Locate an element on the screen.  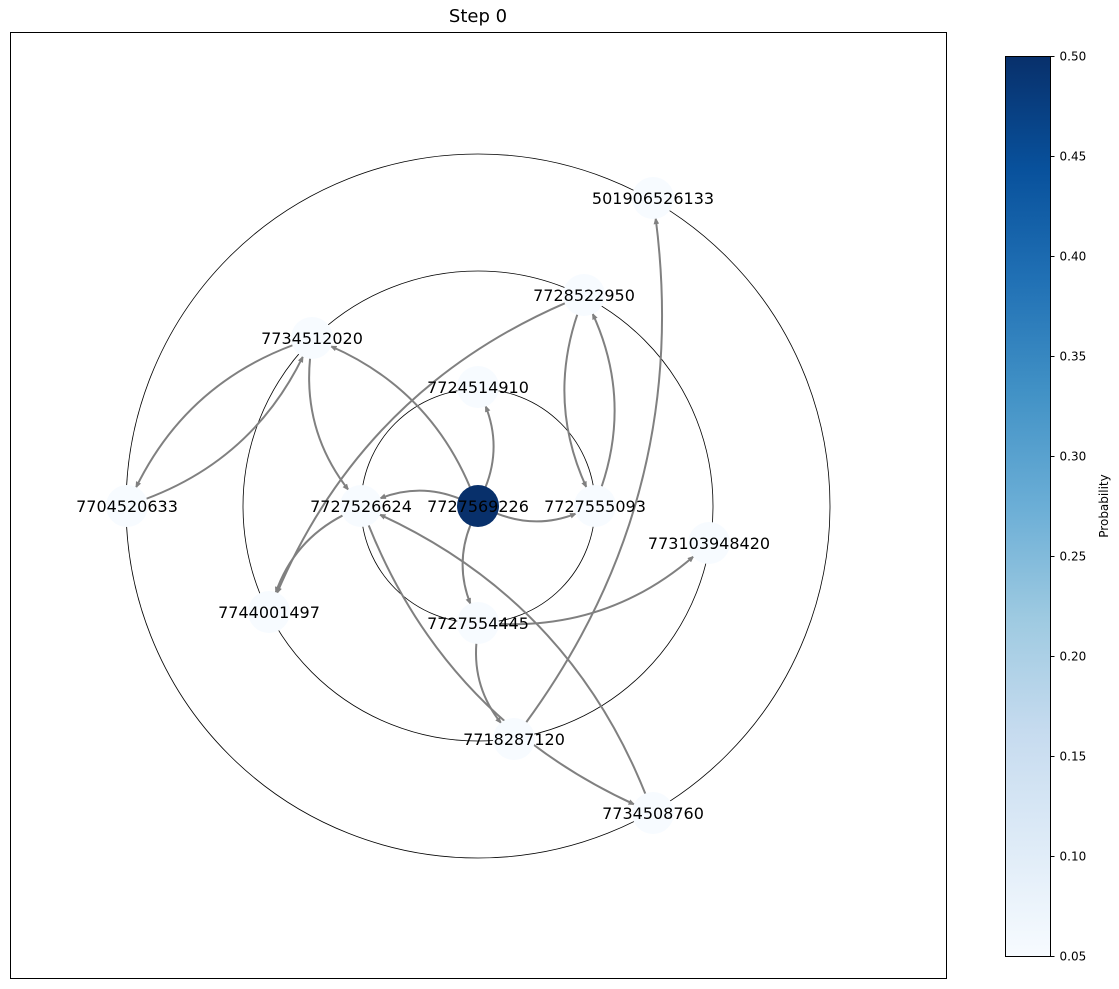
node-label: 7727555093 is located at coordinates (595, 506).